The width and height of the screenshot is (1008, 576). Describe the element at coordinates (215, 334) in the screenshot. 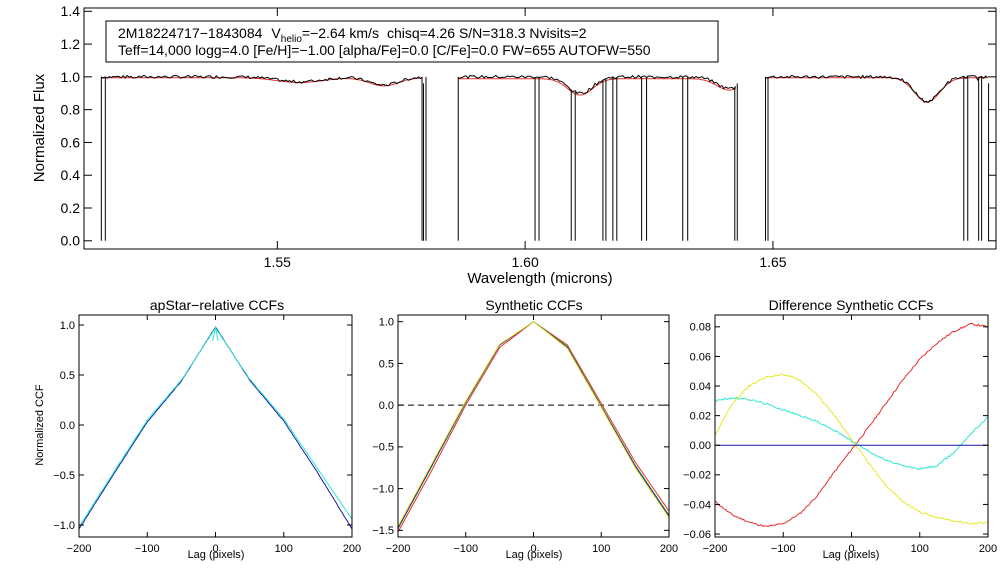

I see `ccf-peak-spike` at that location.